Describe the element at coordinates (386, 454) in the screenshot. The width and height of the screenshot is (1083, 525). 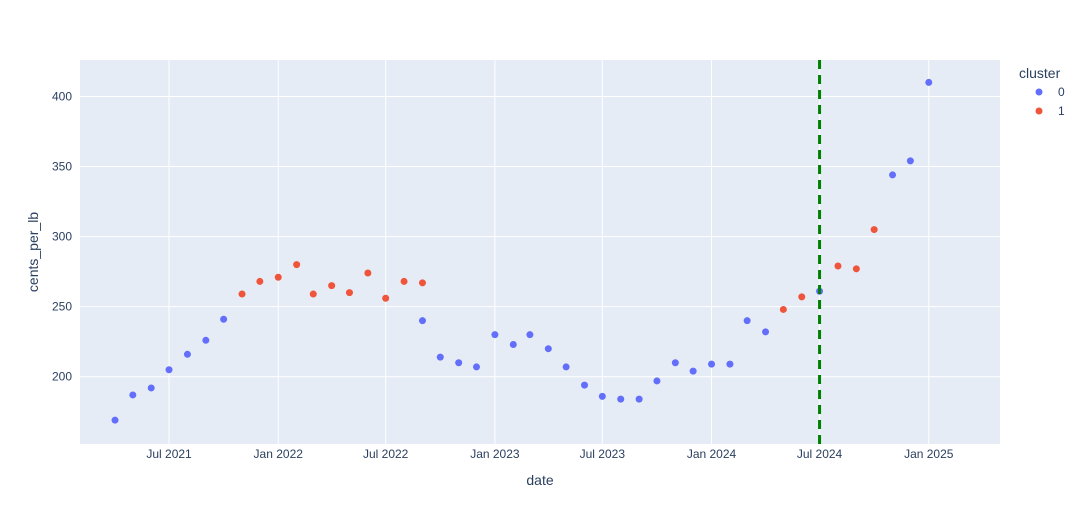
I see `x-tick-label: Jul 2022` at that location.